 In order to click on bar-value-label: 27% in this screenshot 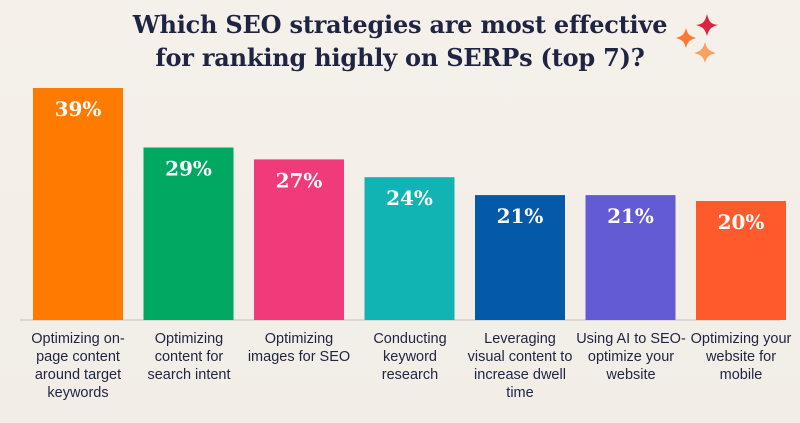, I will do `click(299, 180)`.